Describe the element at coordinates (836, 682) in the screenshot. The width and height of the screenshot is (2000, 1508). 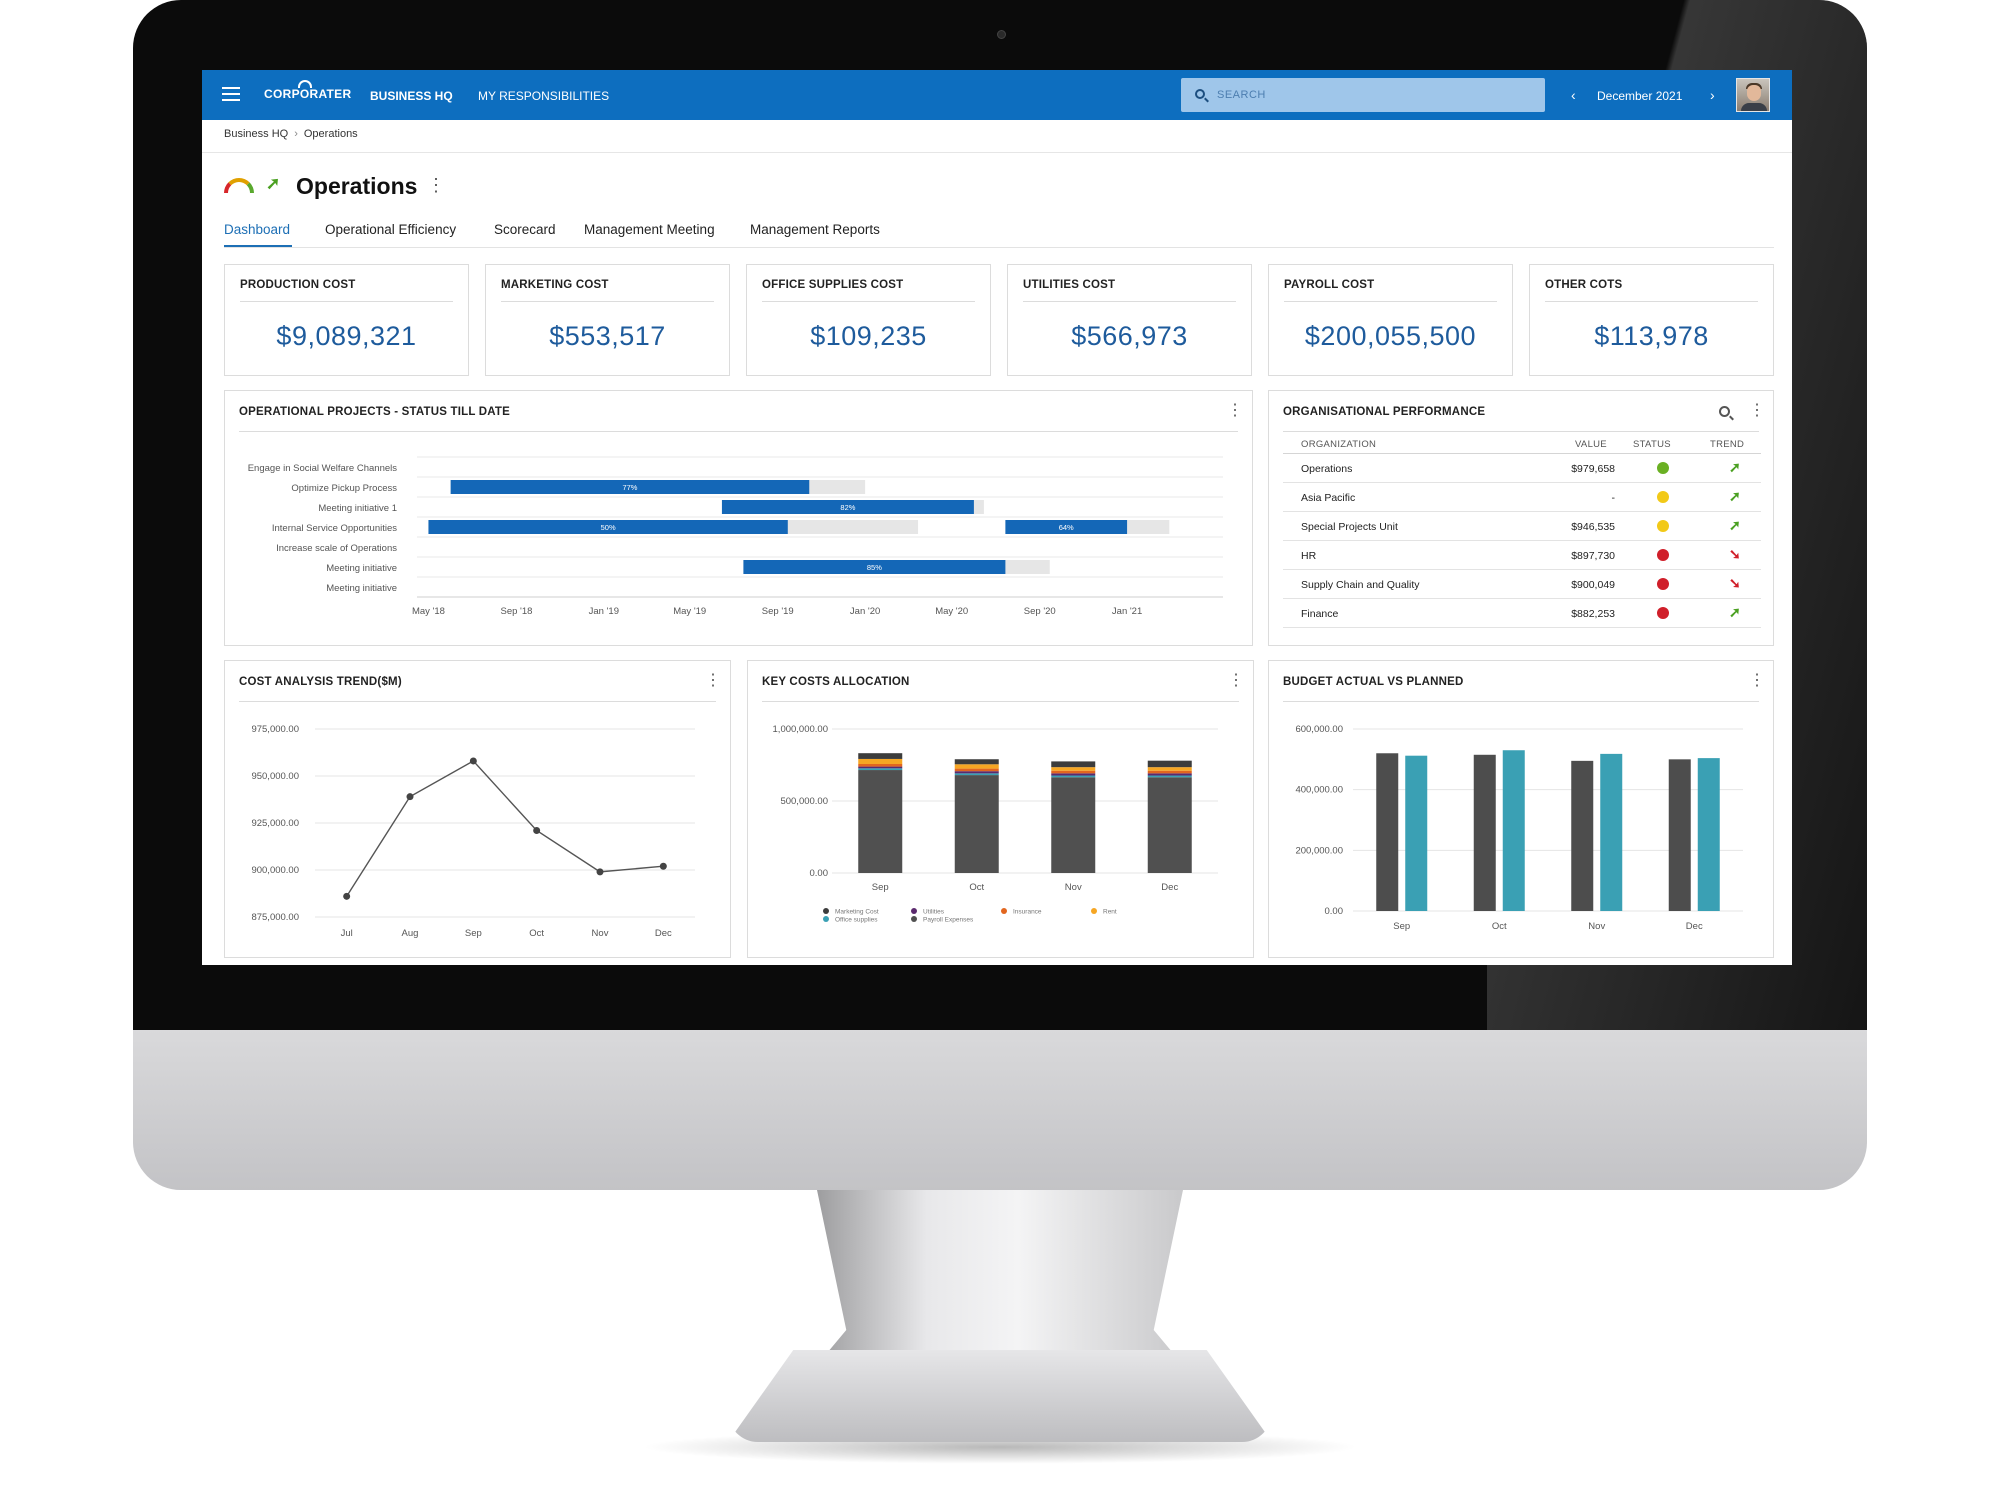
I see `panel-title: KEY COSTS ALLOCATION` at that location.